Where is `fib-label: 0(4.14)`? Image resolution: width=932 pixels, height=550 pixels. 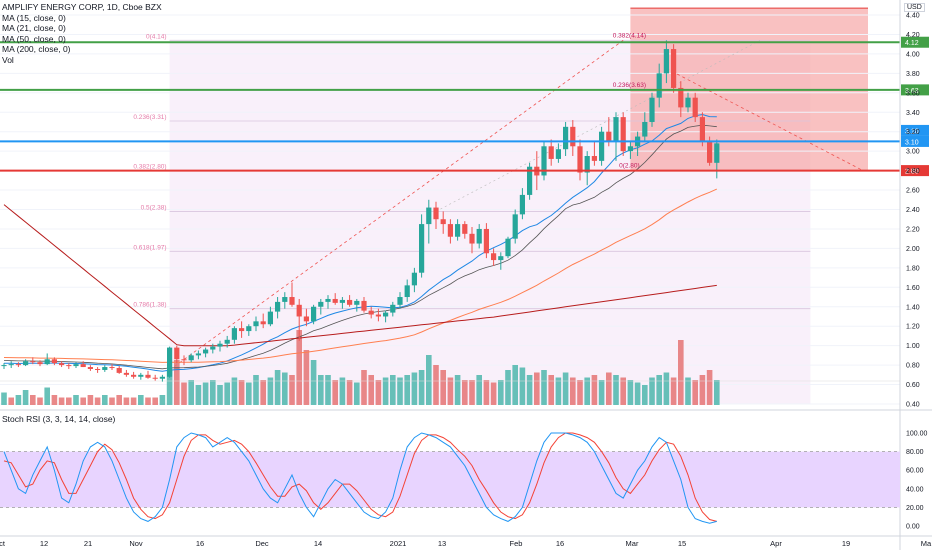
fib-label: 0(4.14) is located at coordinates (156, 36).